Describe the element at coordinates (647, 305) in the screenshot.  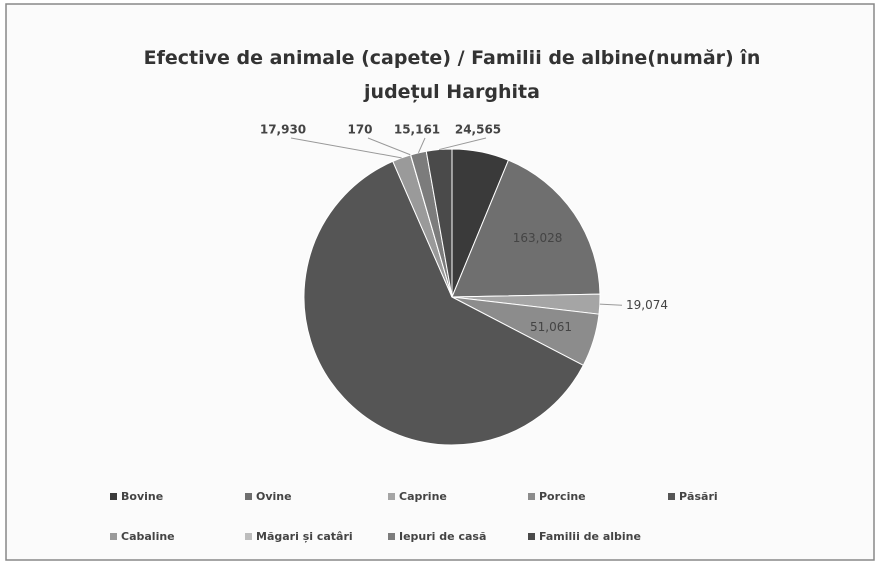
I see `data-label: 19,074` at that location.